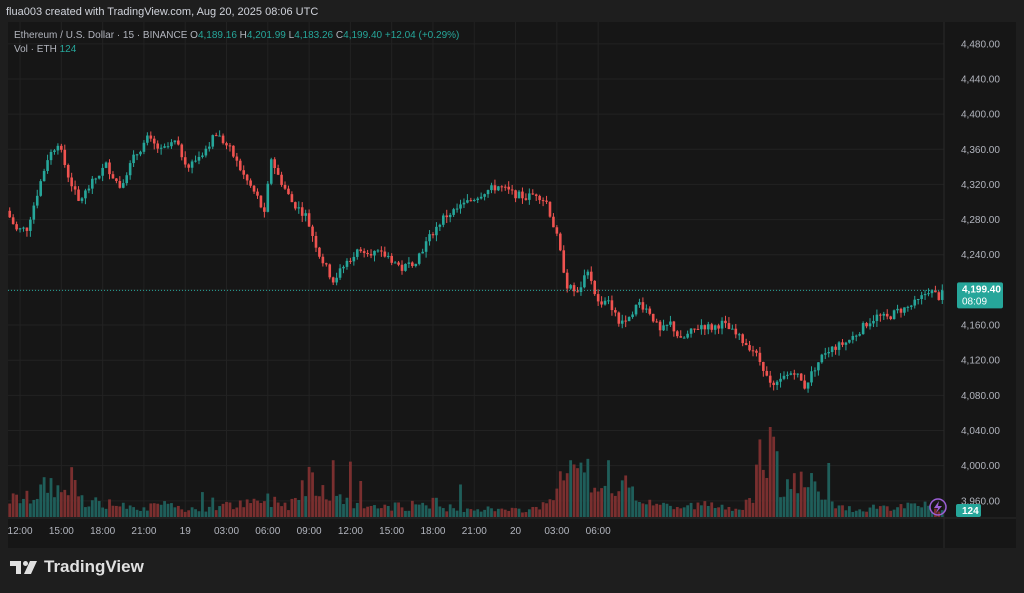 The width and height of the screenshot is (1024, 593). What do you see at coordinates (981, 289) in the screenshot?
I see `last-price-value: 4,199.40` at bounding box center [981, 289].